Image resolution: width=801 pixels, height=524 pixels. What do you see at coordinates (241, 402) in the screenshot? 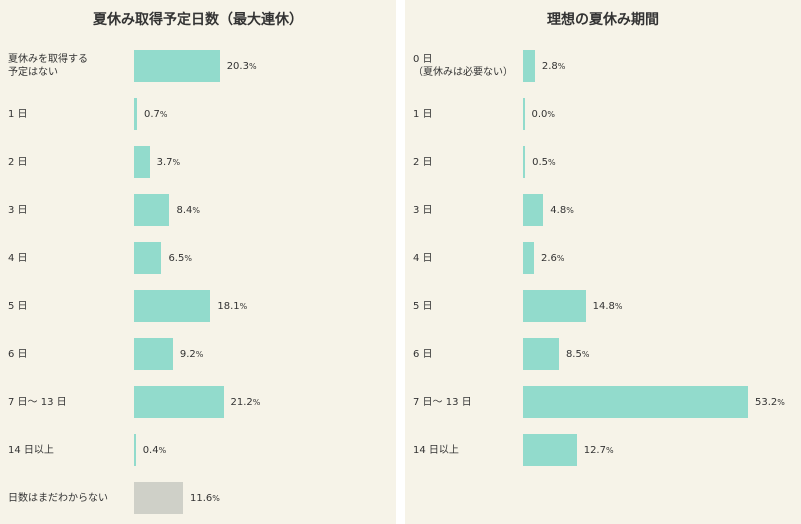
I see `value-number: 21.2` at bounding box center [241, 402].